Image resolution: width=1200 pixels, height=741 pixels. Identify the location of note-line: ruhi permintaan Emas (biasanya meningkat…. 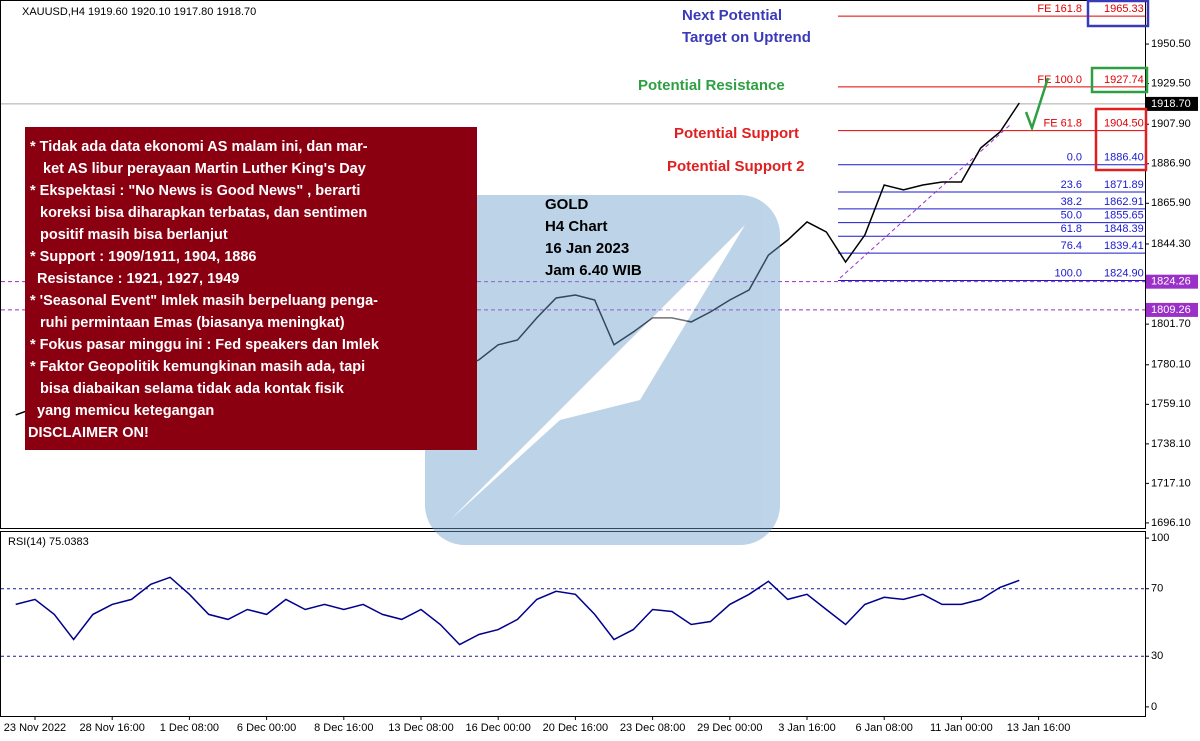
(192, 323).